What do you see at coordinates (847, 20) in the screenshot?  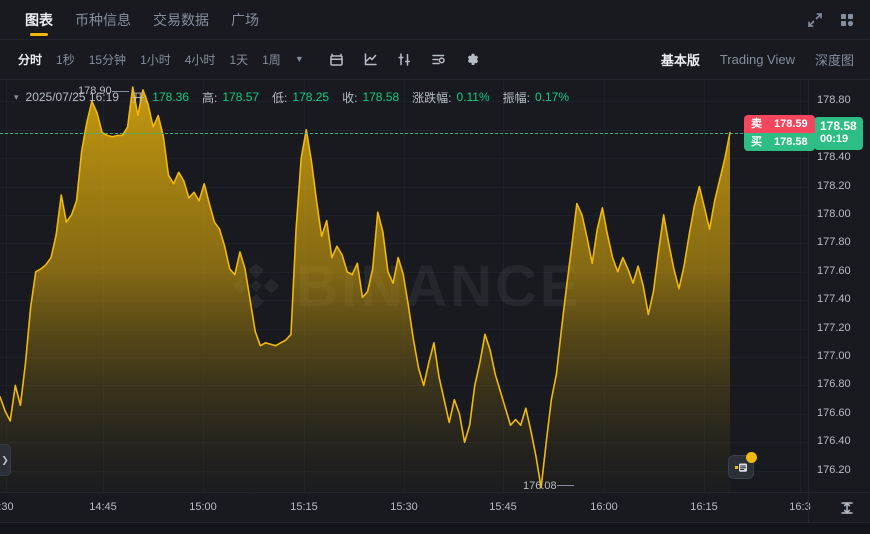 I see `layout-grid-icon` at bounding box center [847, 20].